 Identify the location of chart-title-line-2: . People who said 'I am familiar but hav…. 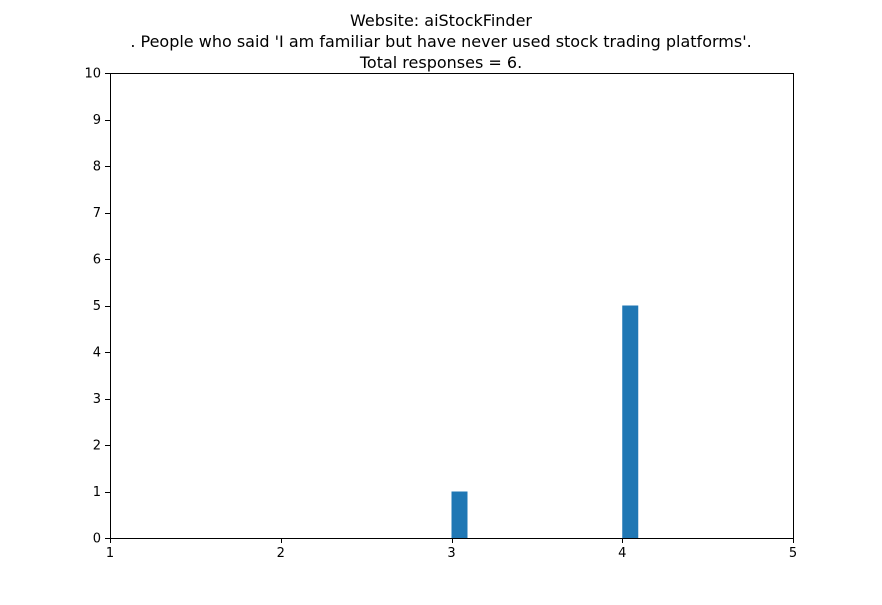
(440, 41).